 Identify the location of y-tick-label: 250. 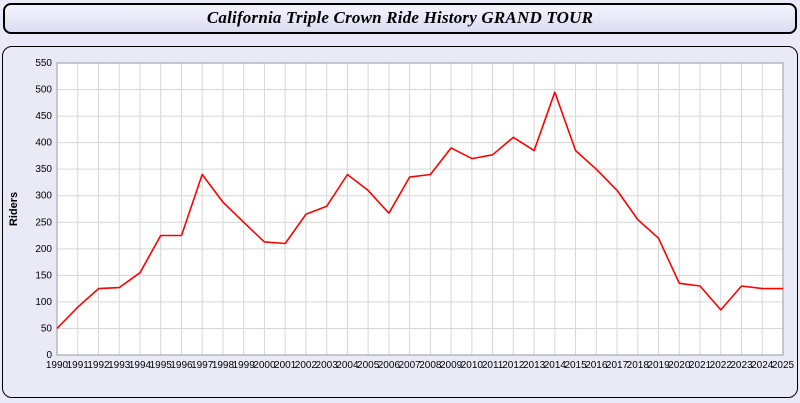
(43, 222).